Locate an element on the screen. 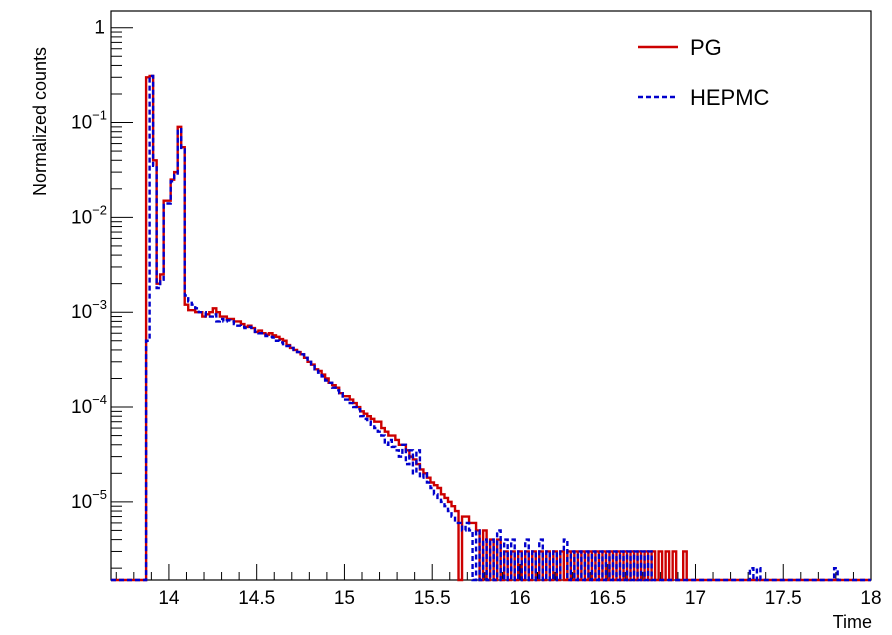 The width and height of the screenshot is (892, 635). x-tick-label: 15 is located at coordinates (344, 598).